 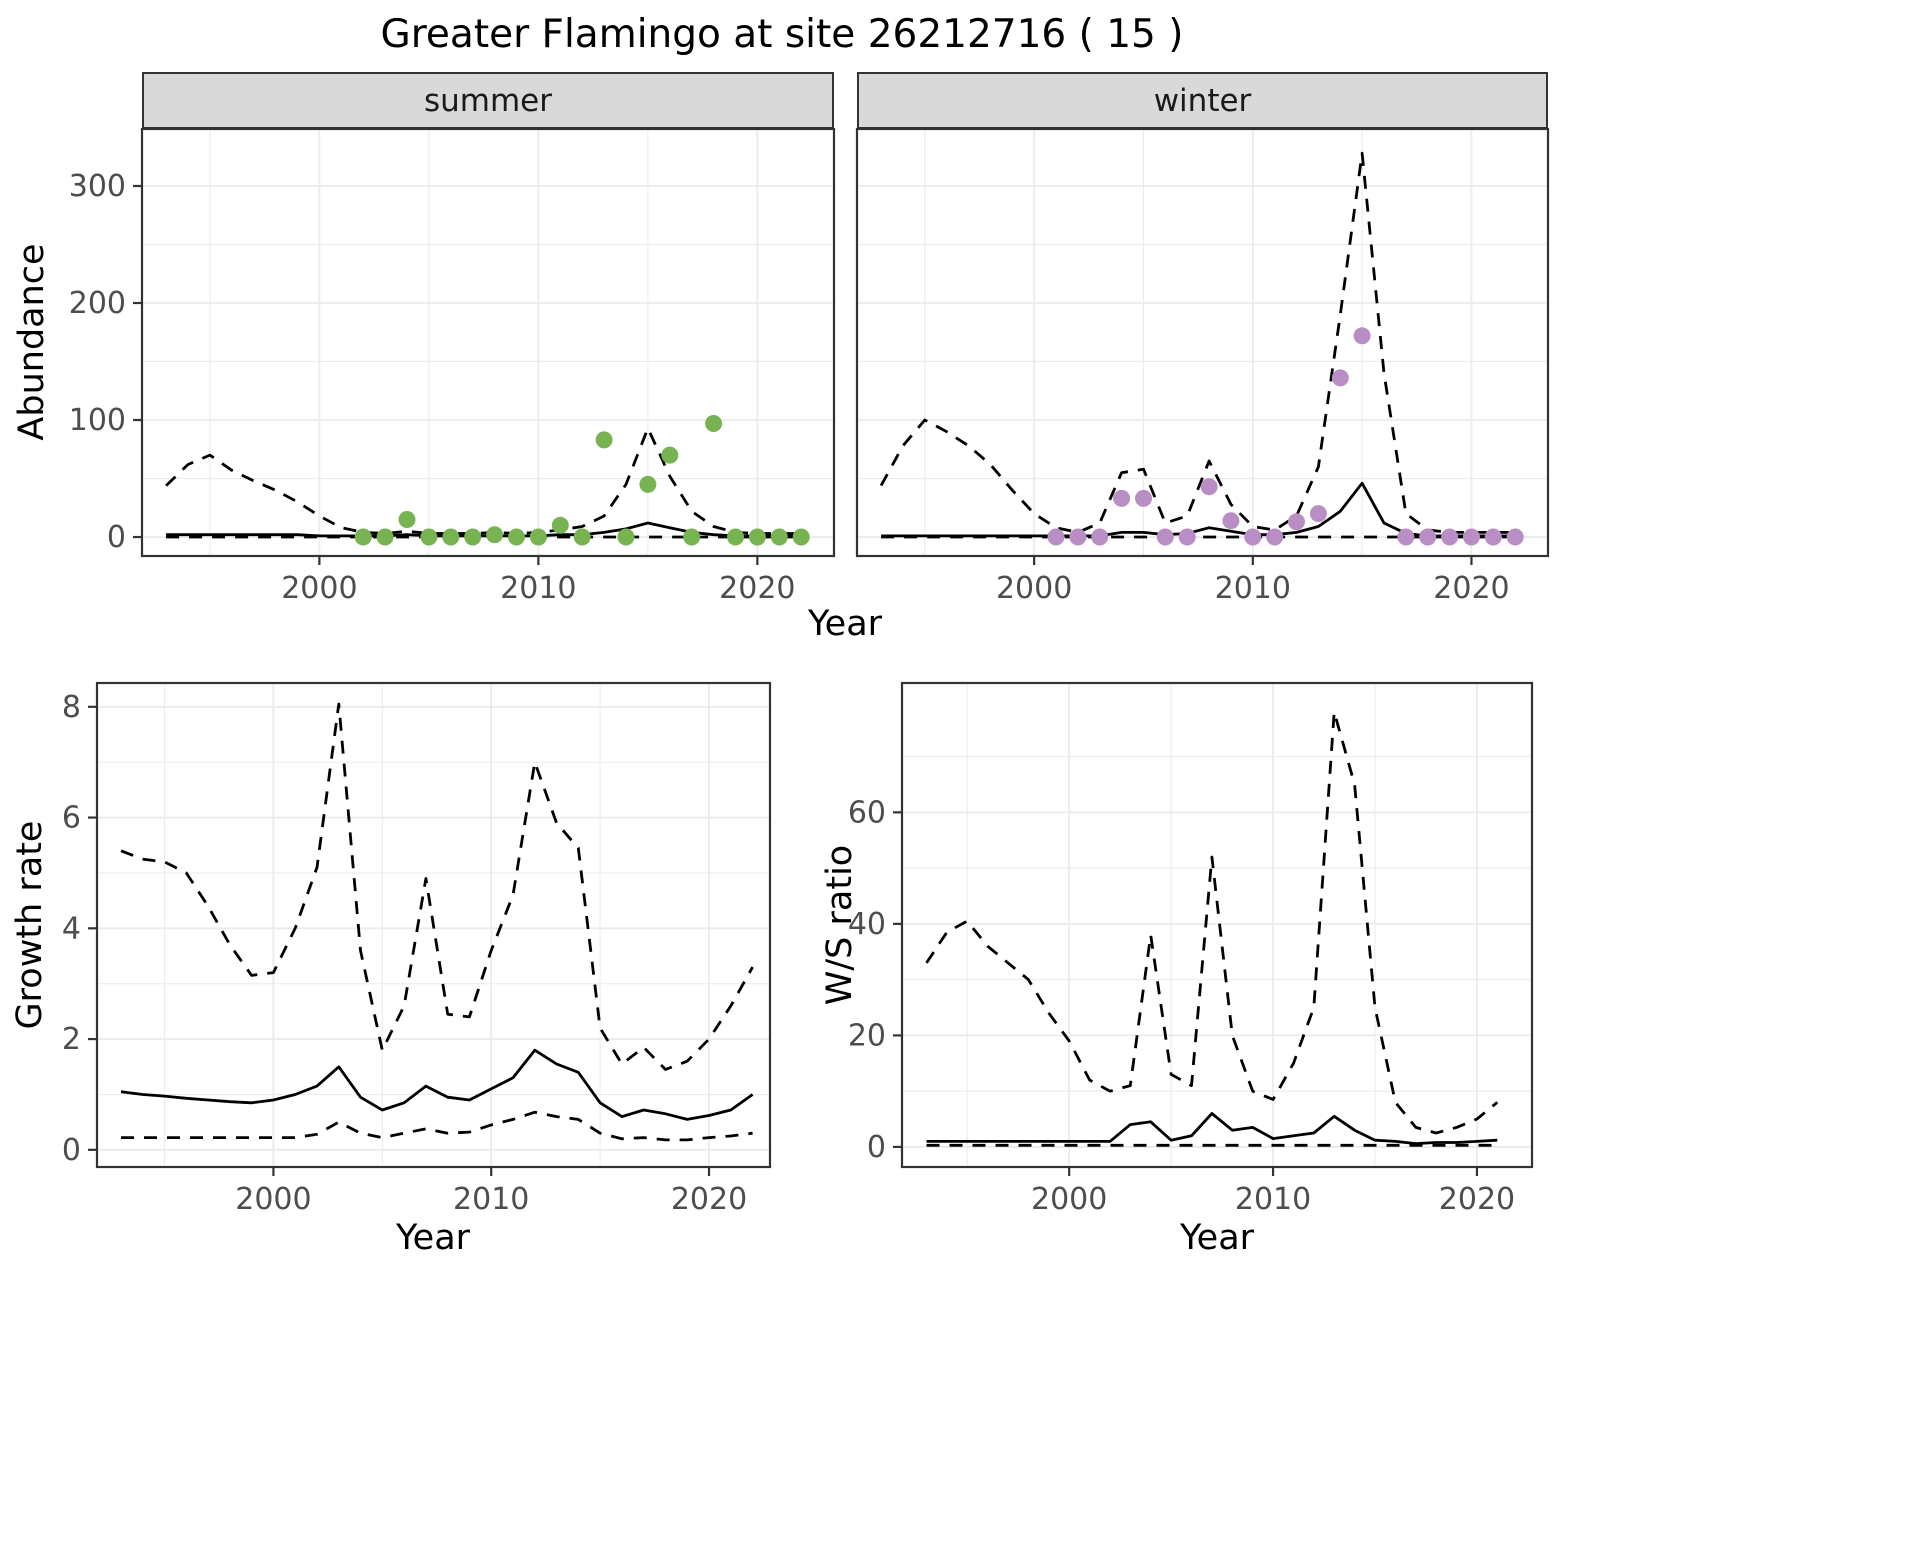 What do you see at coordinates (488, 100) in the screenshot?
I see `facet-strip-summer: summer` at bounding box center [488, 100].